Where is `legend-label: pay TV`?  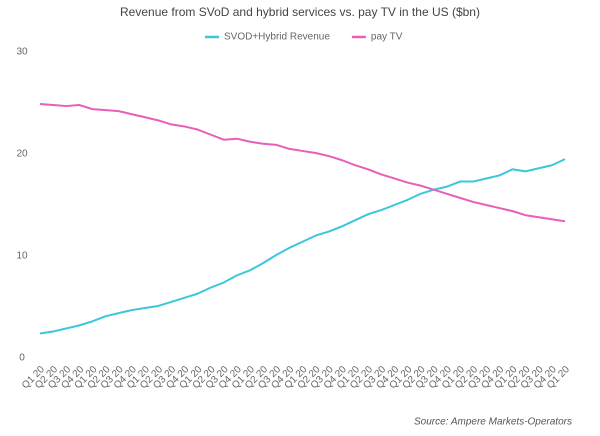 legend-label: pay TV is located at coordinates (387, 37).